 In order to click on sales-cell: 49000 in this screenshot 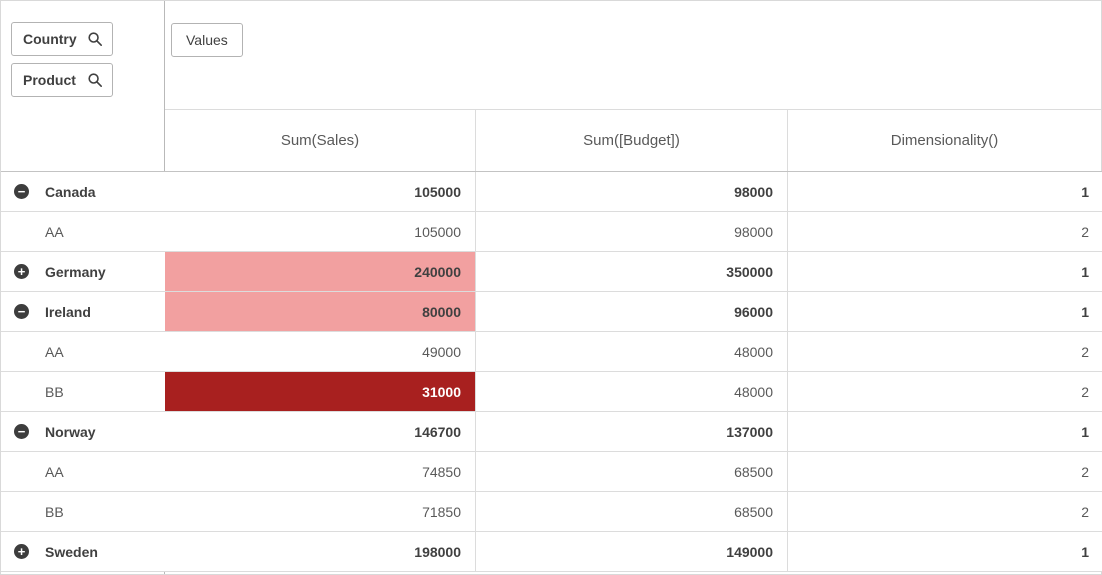, I will do `click(320, 351)`.